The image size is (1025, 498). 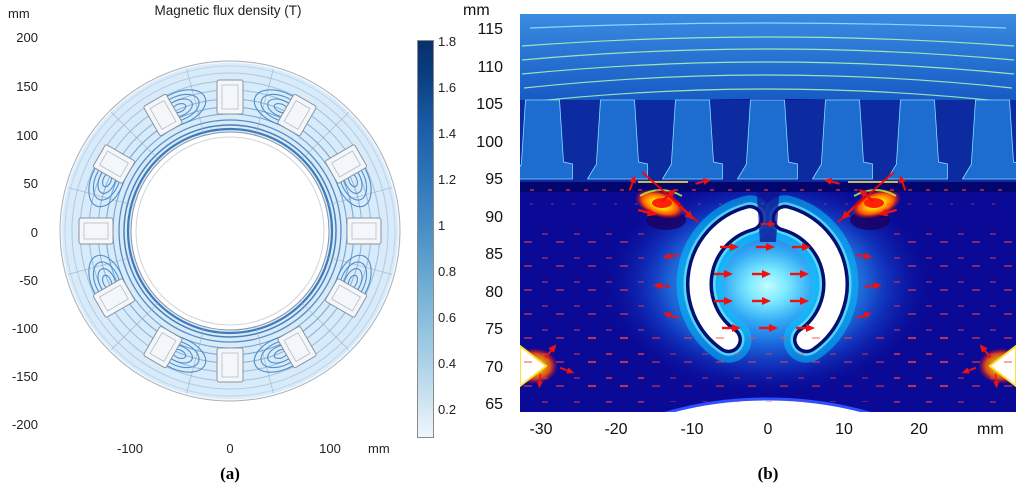 I want to click on x-tick-label: 100, so click(x=330, y=448).